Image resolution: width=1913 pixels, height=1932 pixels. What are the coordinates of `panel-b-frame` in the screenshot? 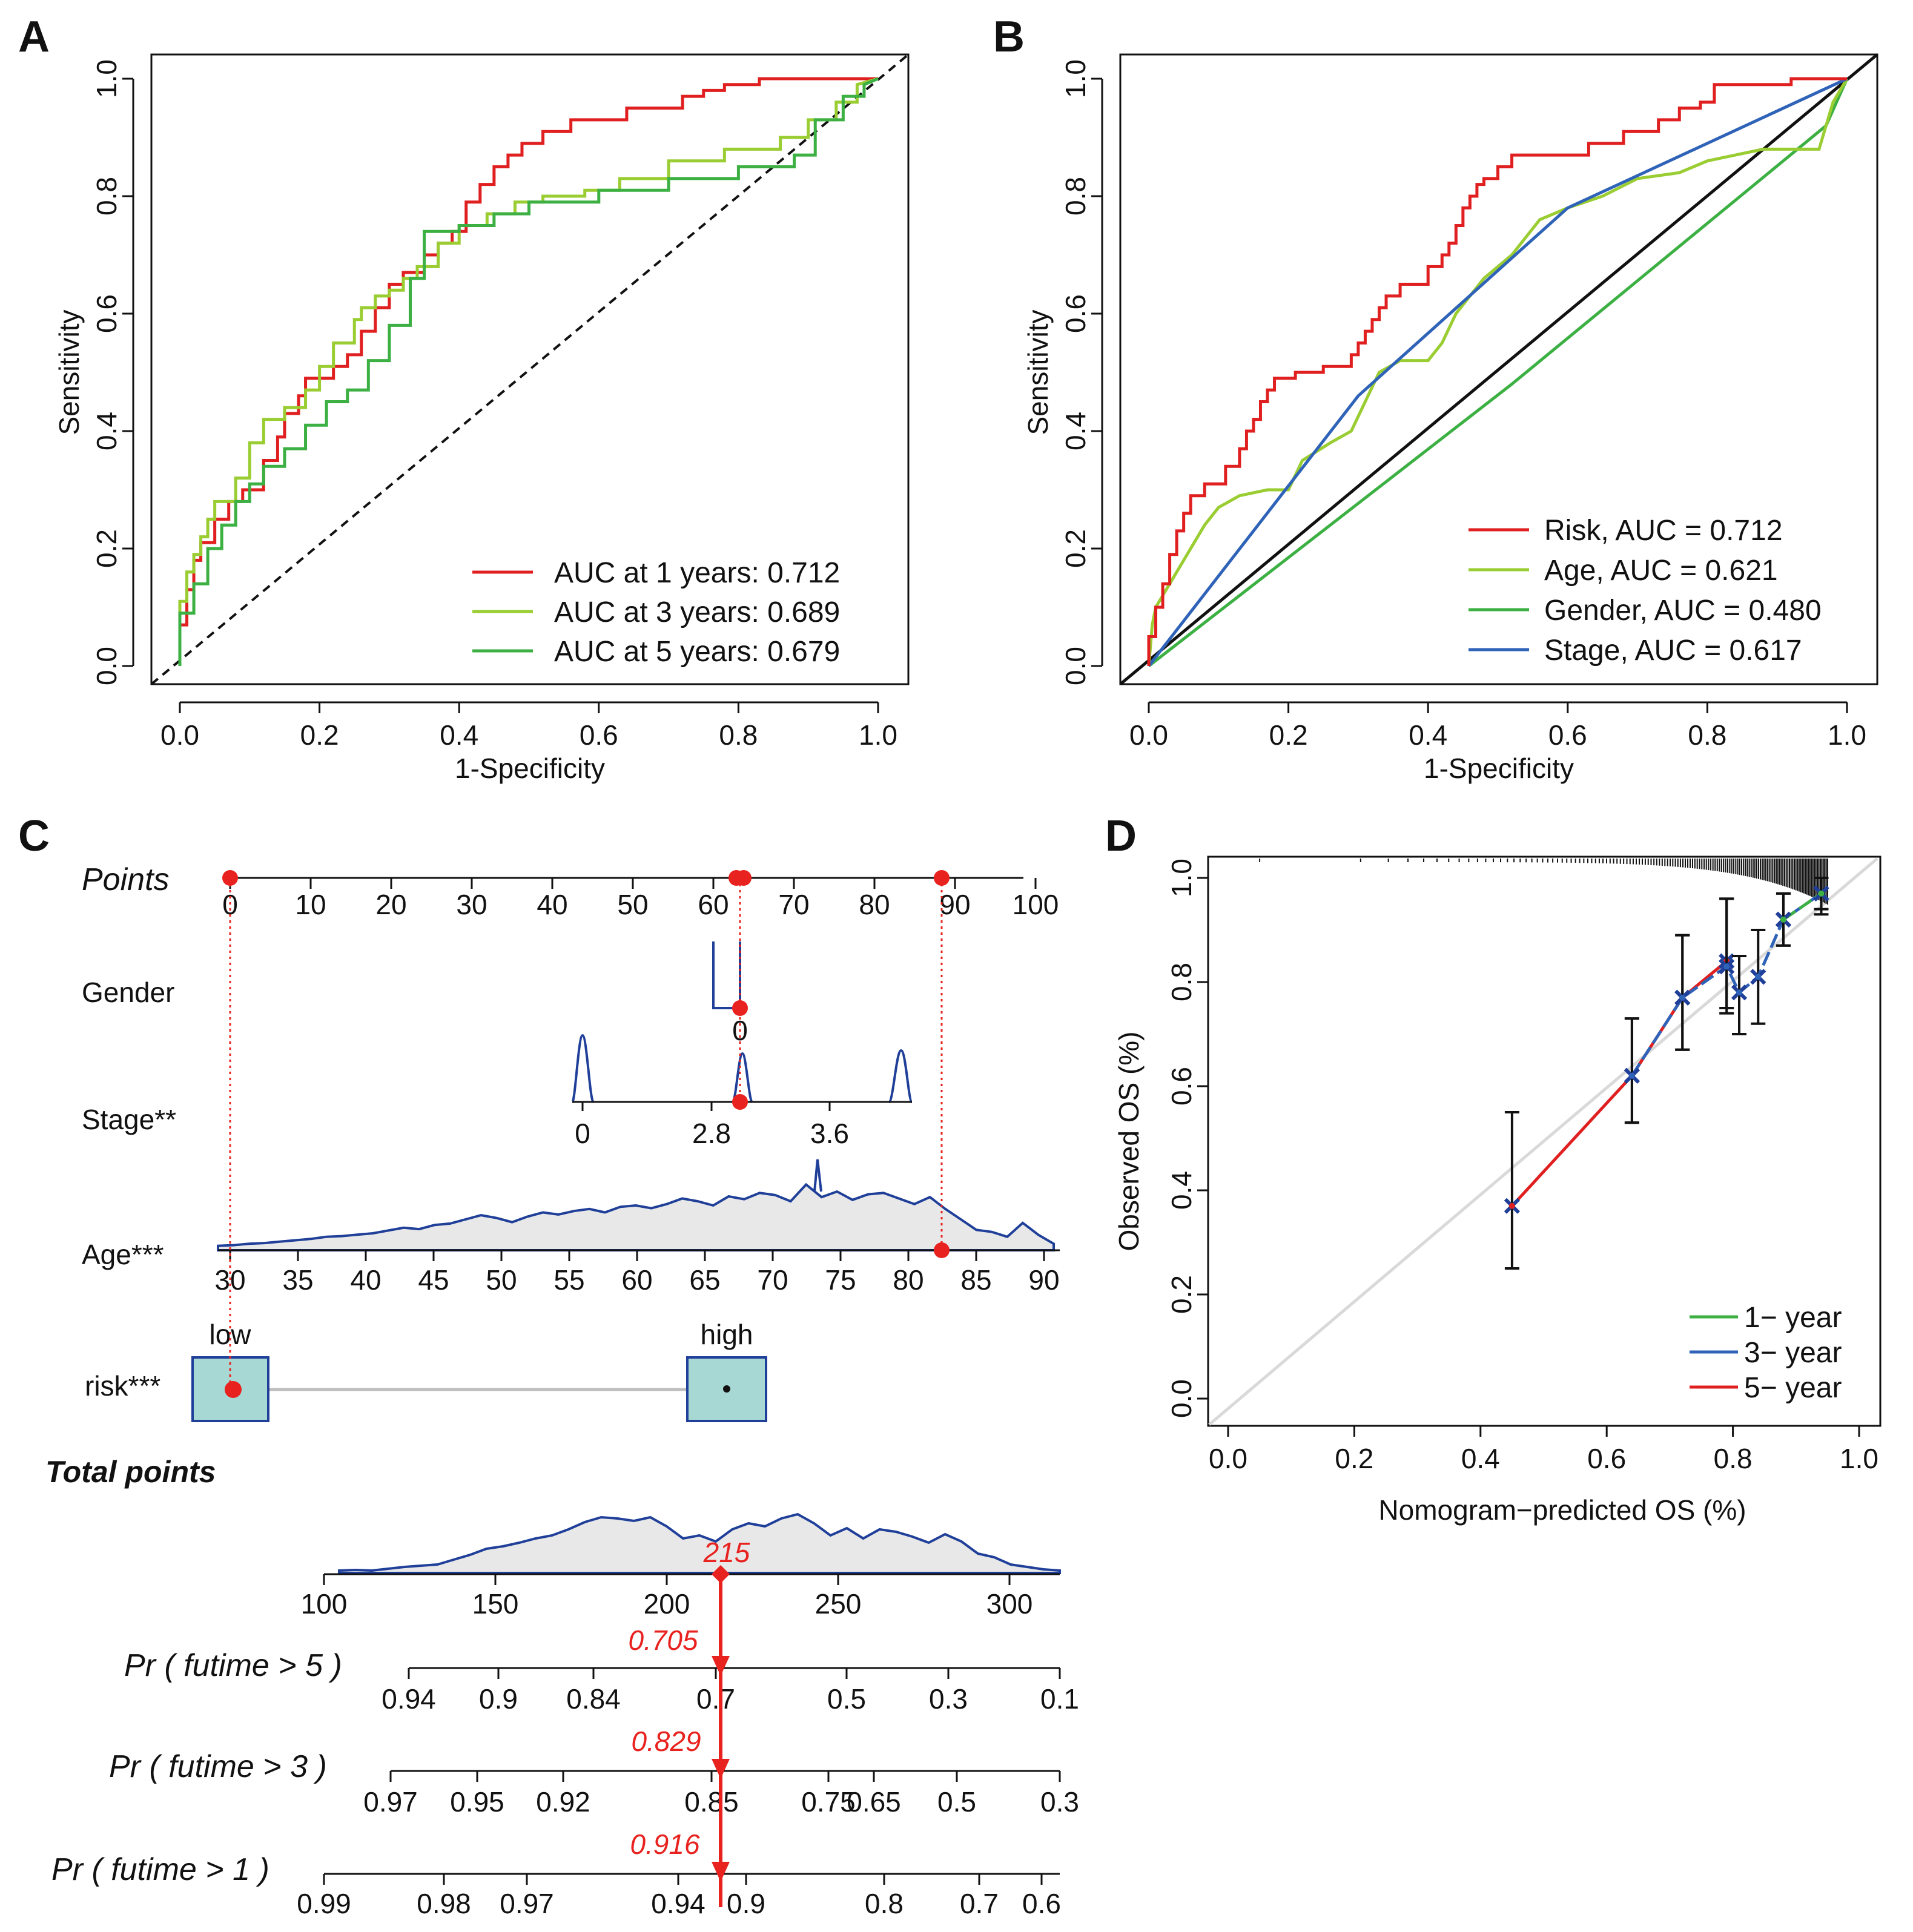 It's located at (1499, 369).